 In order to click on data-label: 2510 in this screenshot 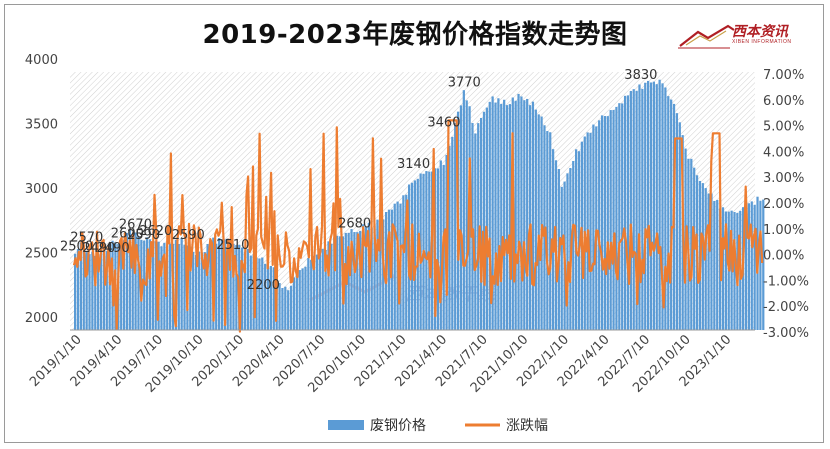, I will do `click(232, 245)`.